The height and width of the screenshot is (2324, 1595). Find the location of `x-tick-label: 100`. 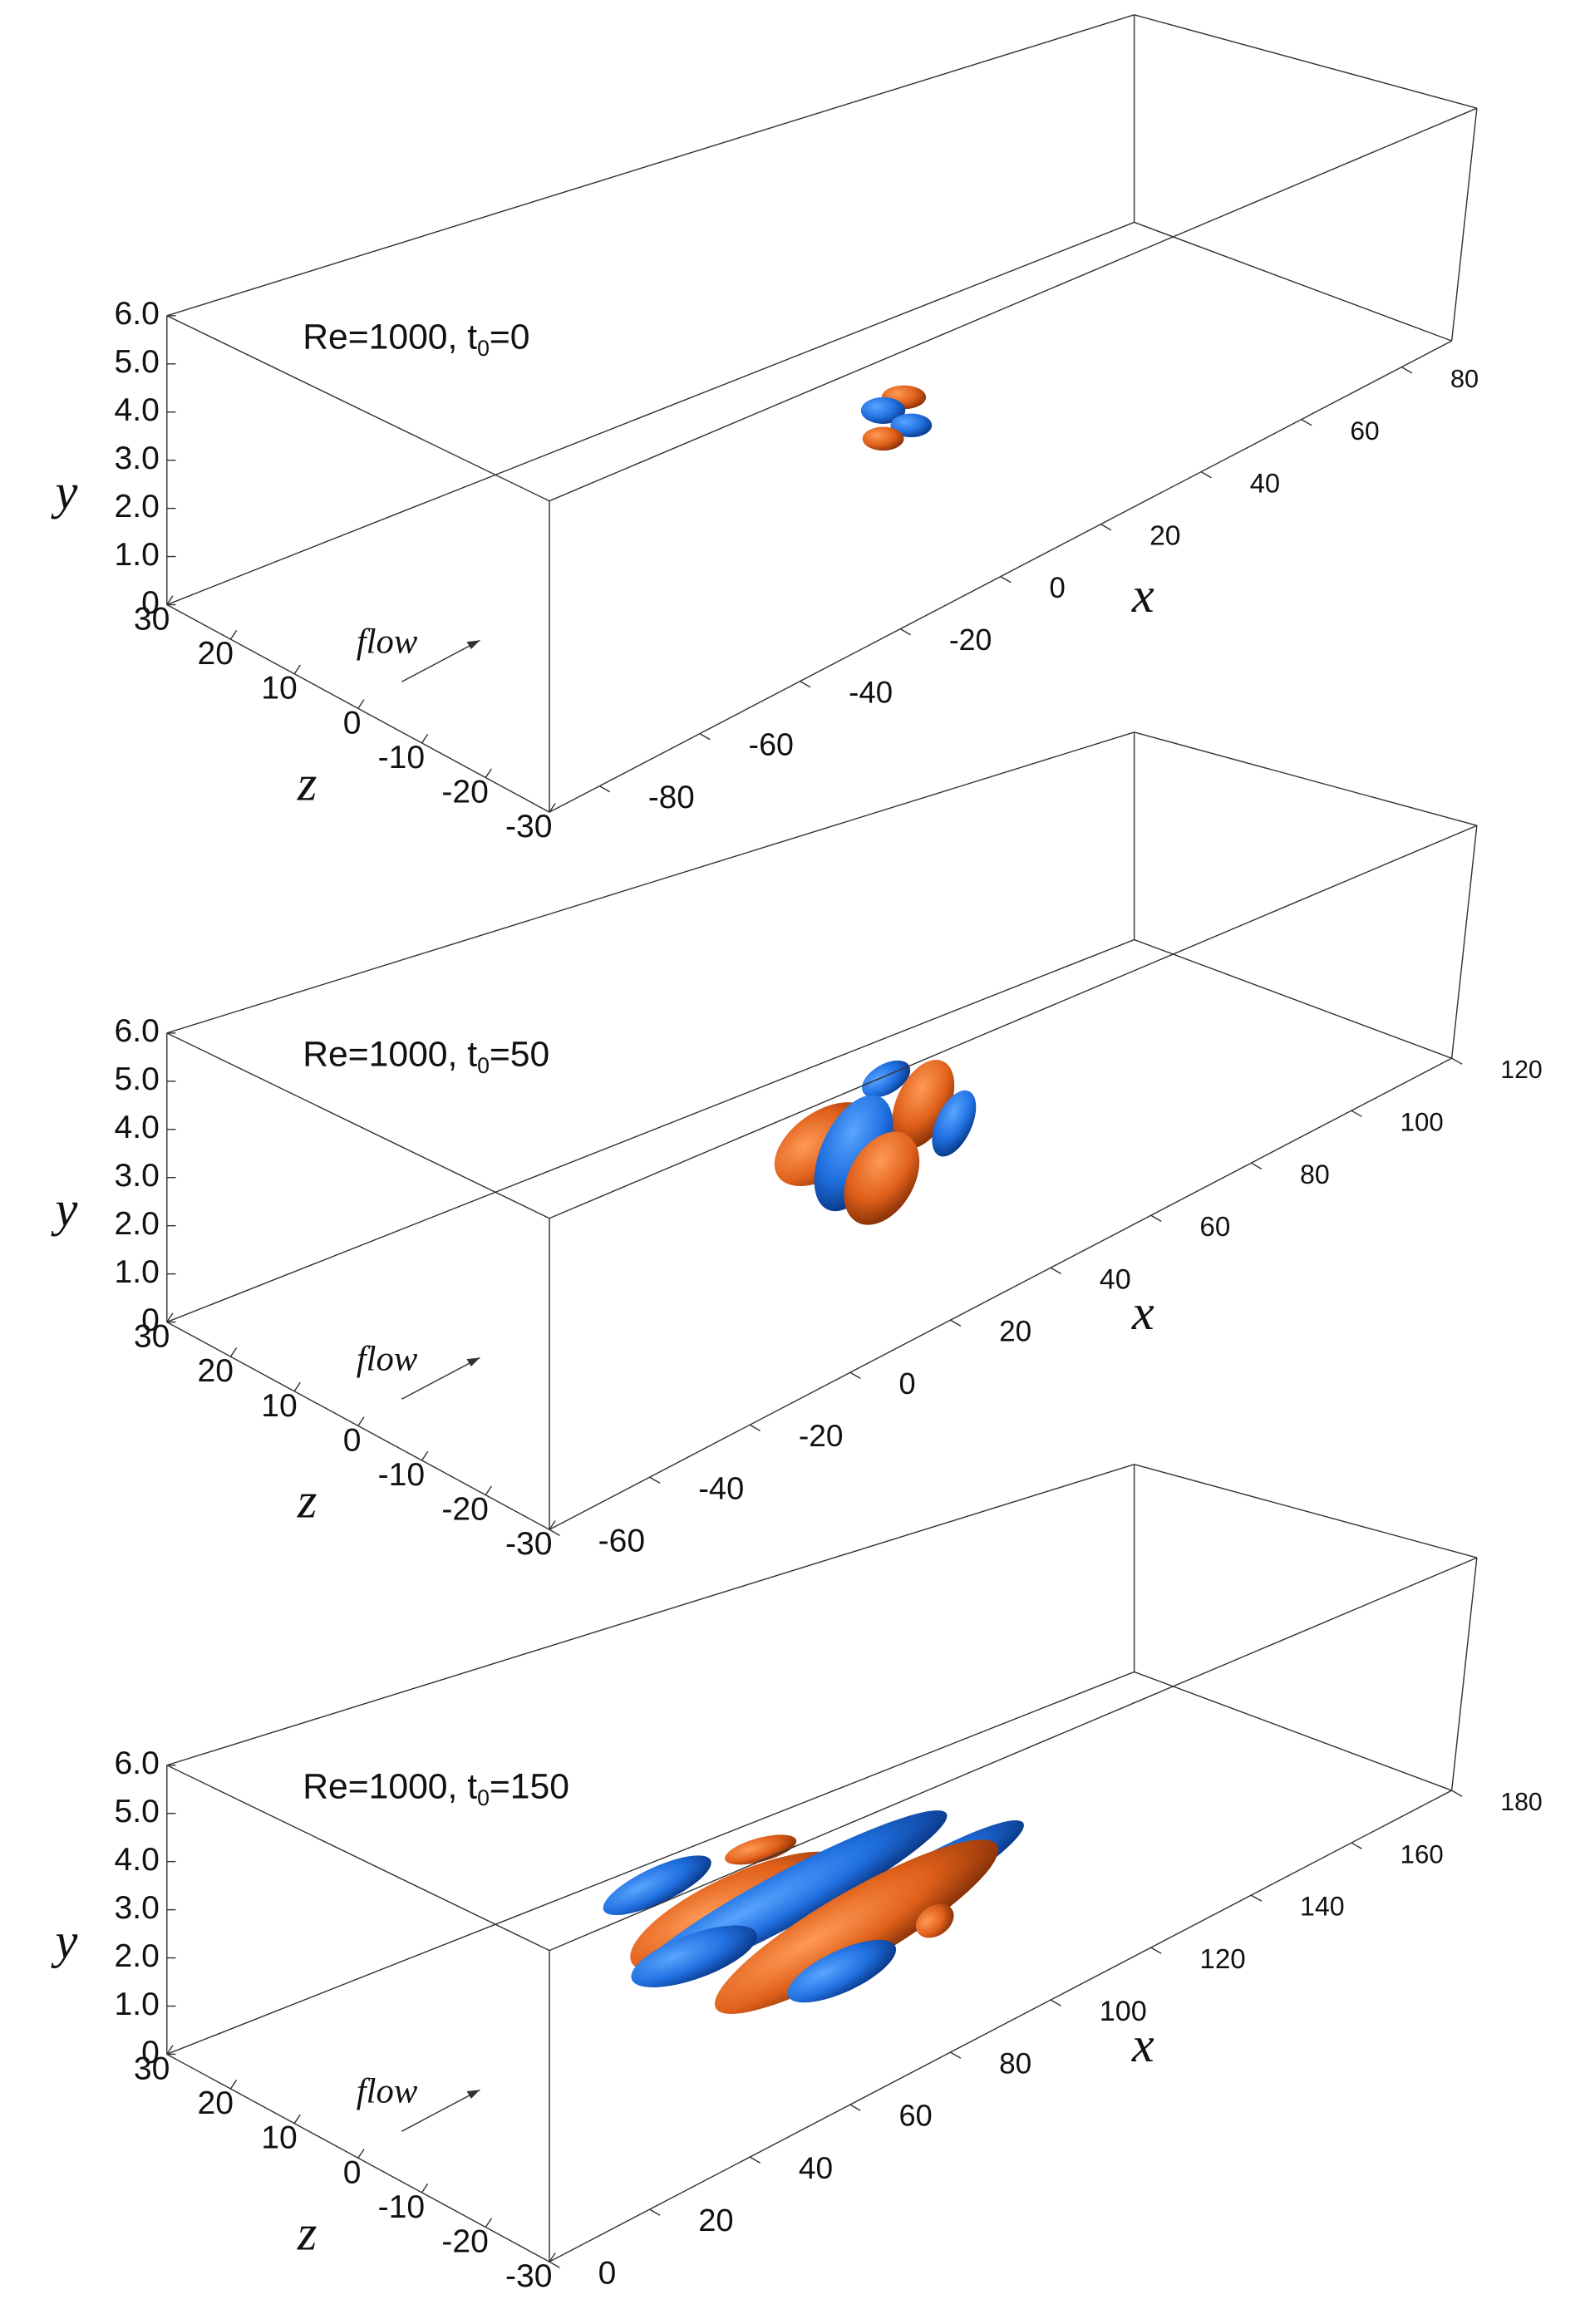

x-tick-label: 100 is located at coordinates (1422, 1121).